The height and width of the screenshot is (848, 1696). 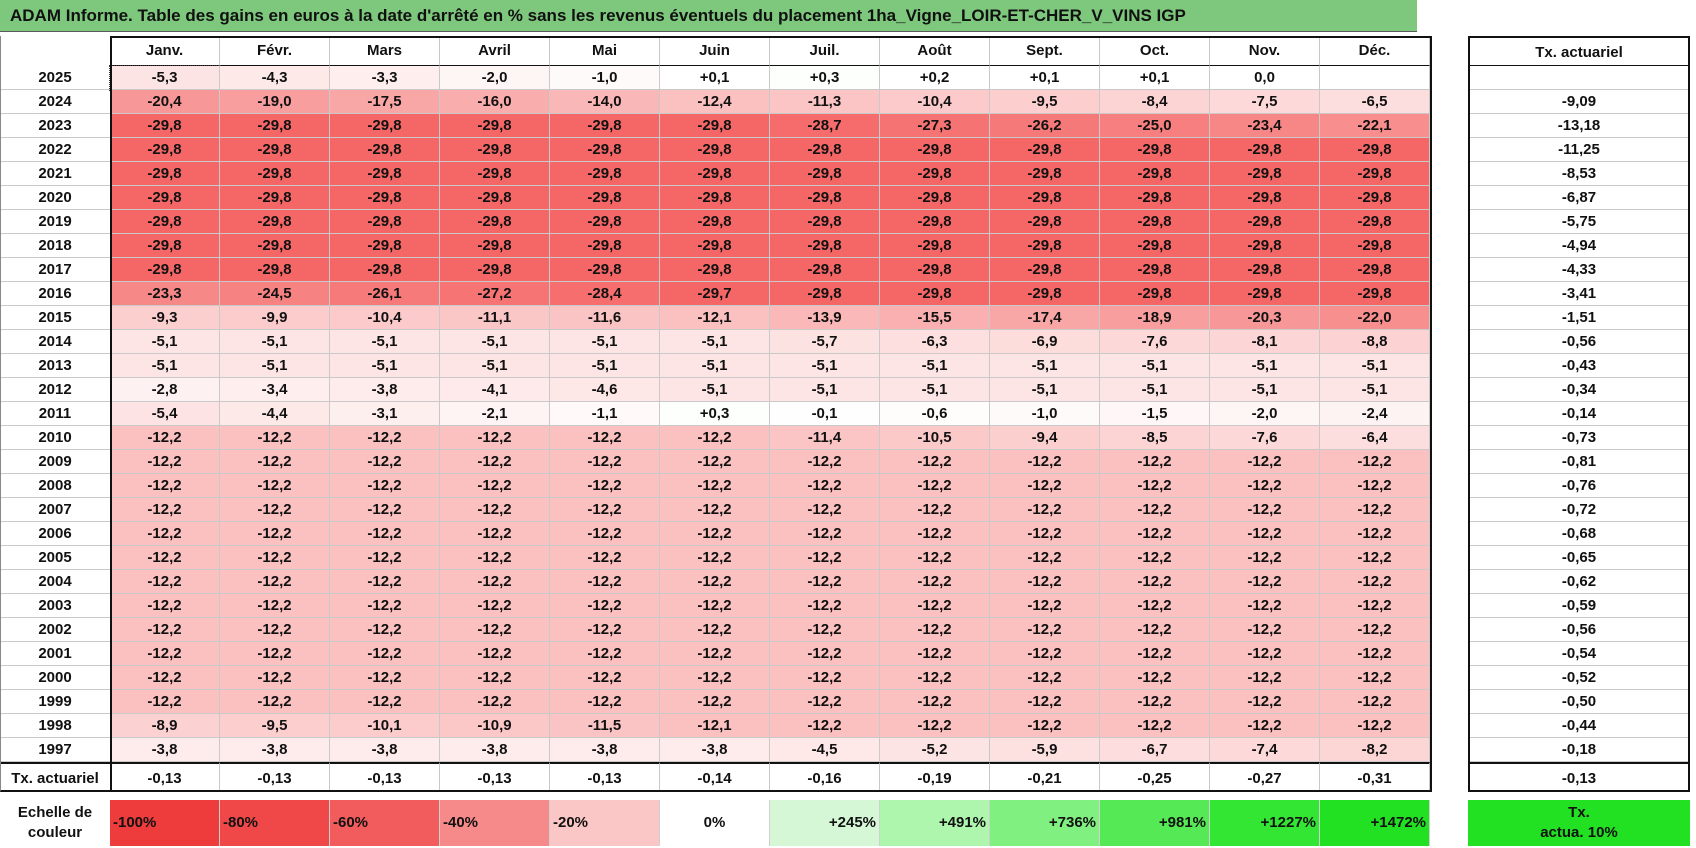 What do you see at coordinates (935, 414) in the screenshot?
I see `heatmap-cell: -0,6` at bounding box center [935, 414].